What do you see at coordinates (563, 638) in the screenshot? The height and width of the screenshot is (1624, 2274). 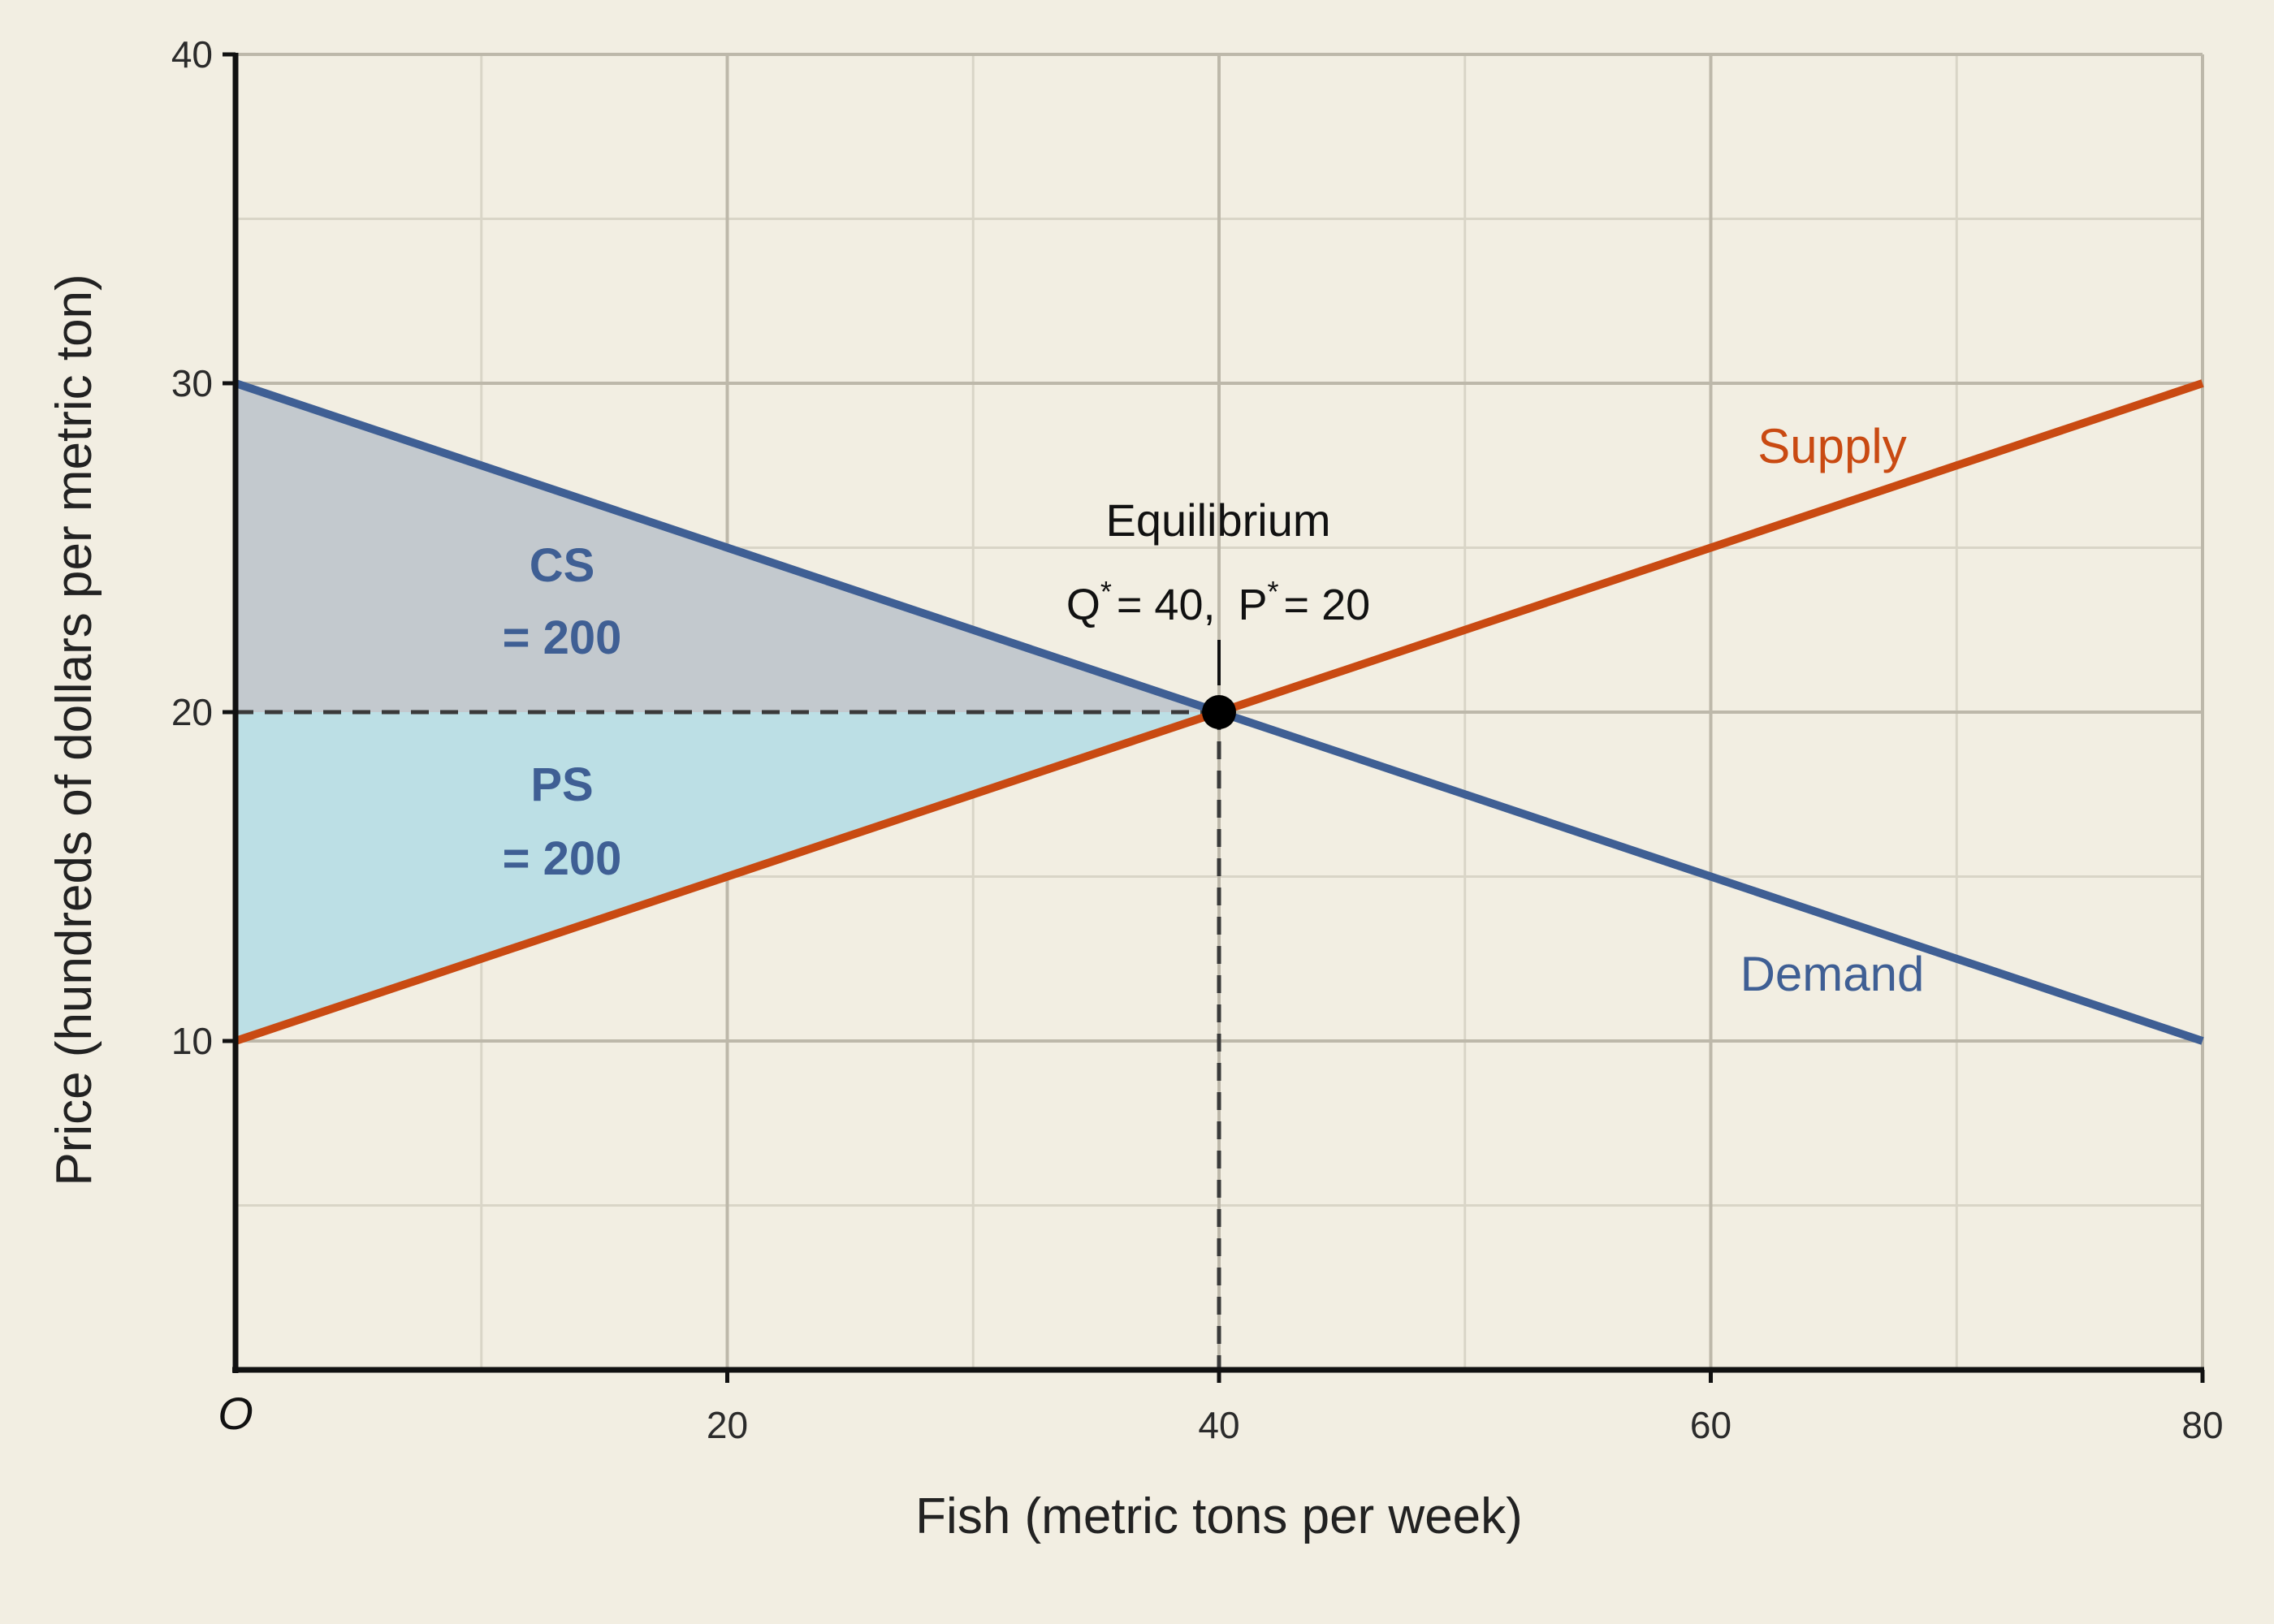 I see `cs-value: = 200` at bounding box center [563, 638].